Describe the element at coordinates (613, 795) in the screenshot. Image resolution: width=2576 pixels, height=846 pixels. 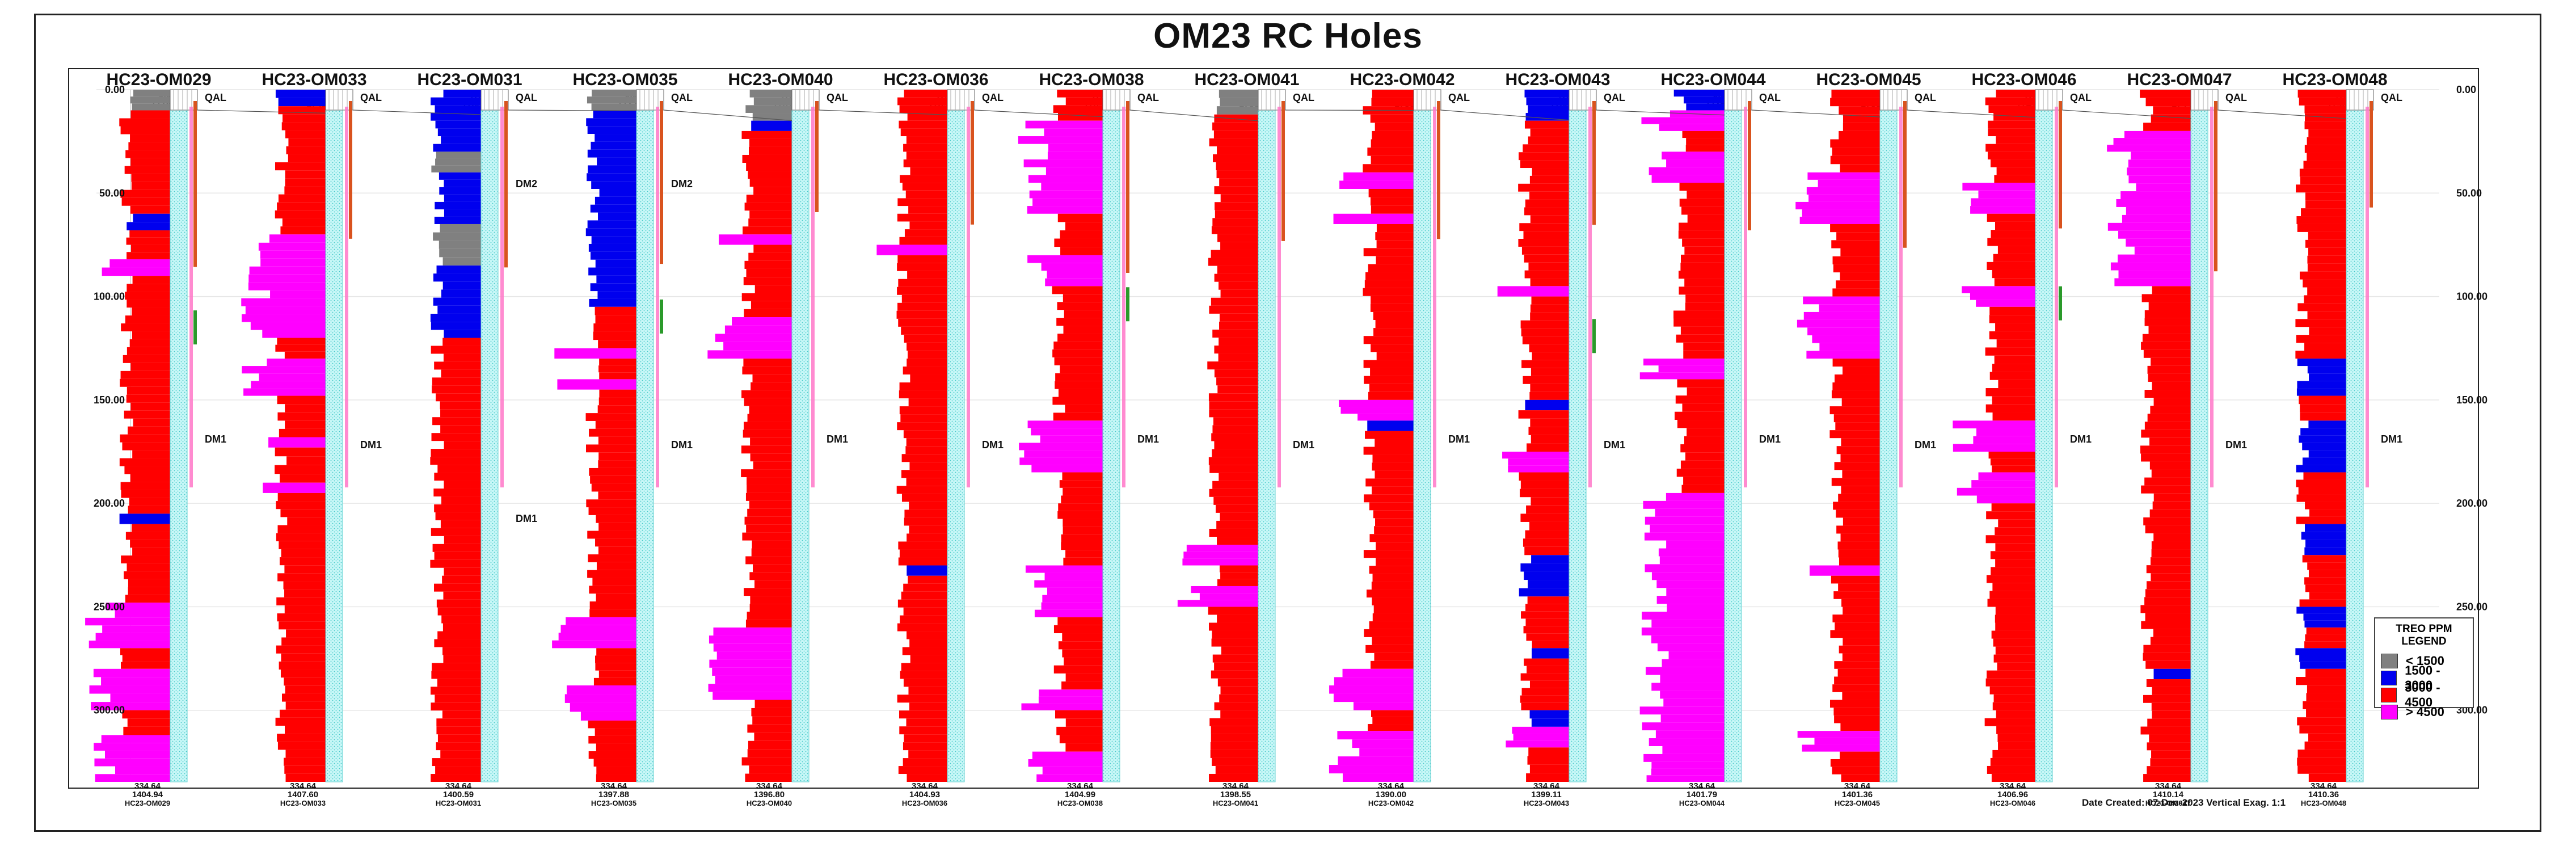
I see `eoh-elevation: 1397.88` at that location.